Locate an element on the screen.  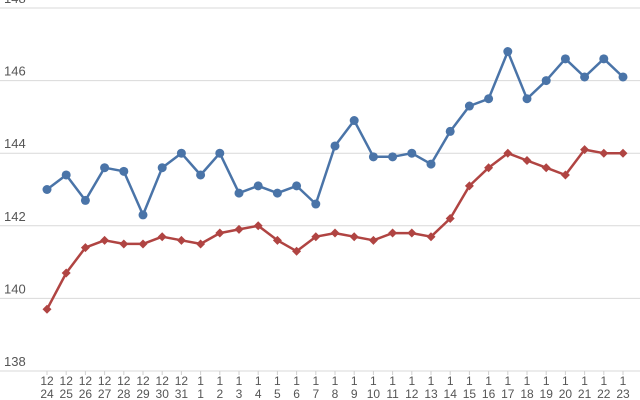
y-tick-label-140: 140 is located at coordinates (15, 288).